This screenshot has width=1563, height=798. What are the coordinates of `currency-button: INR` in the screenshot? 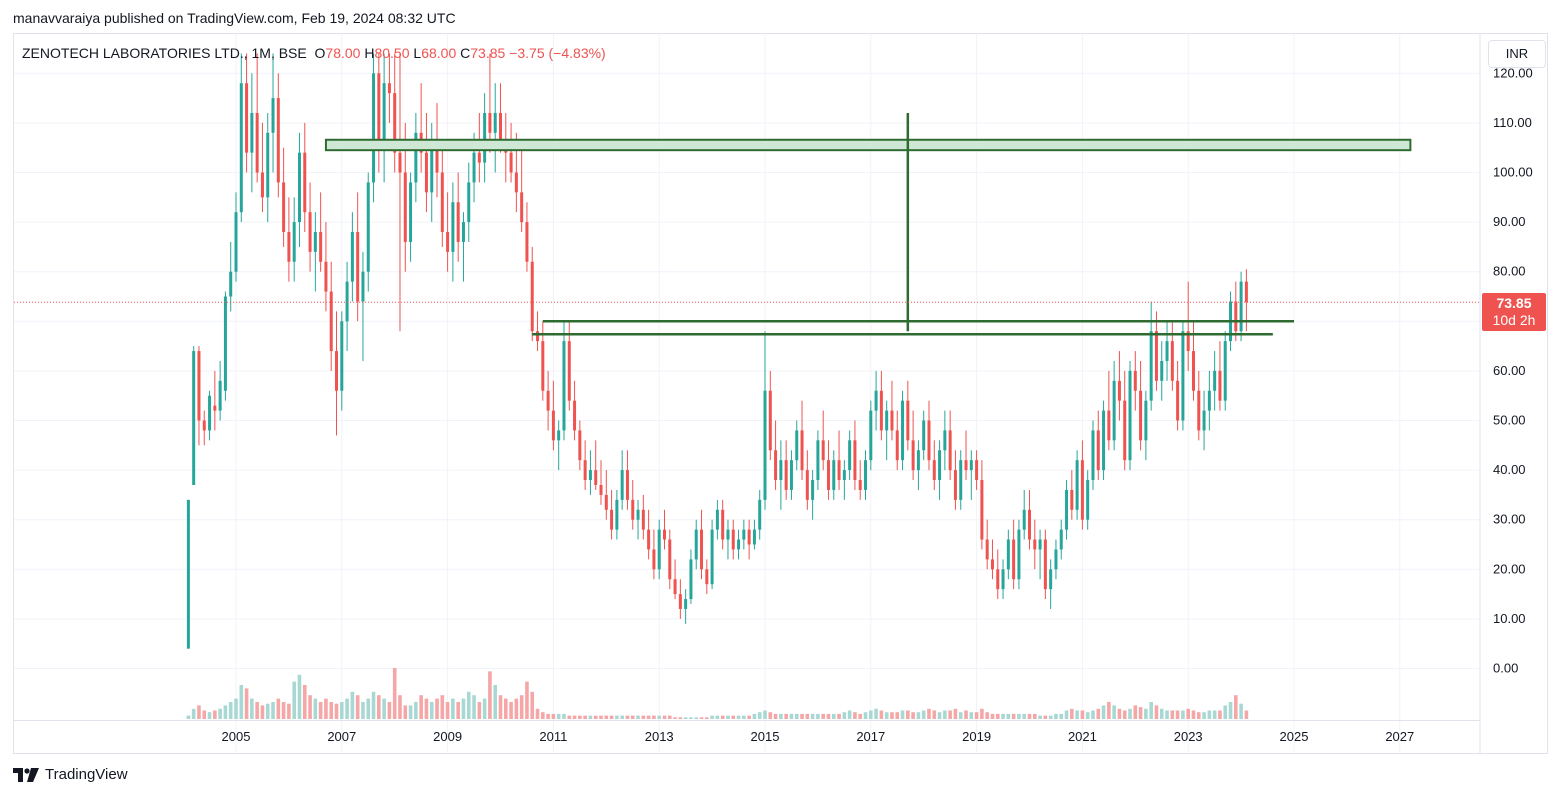 It's located at (1517, 54).